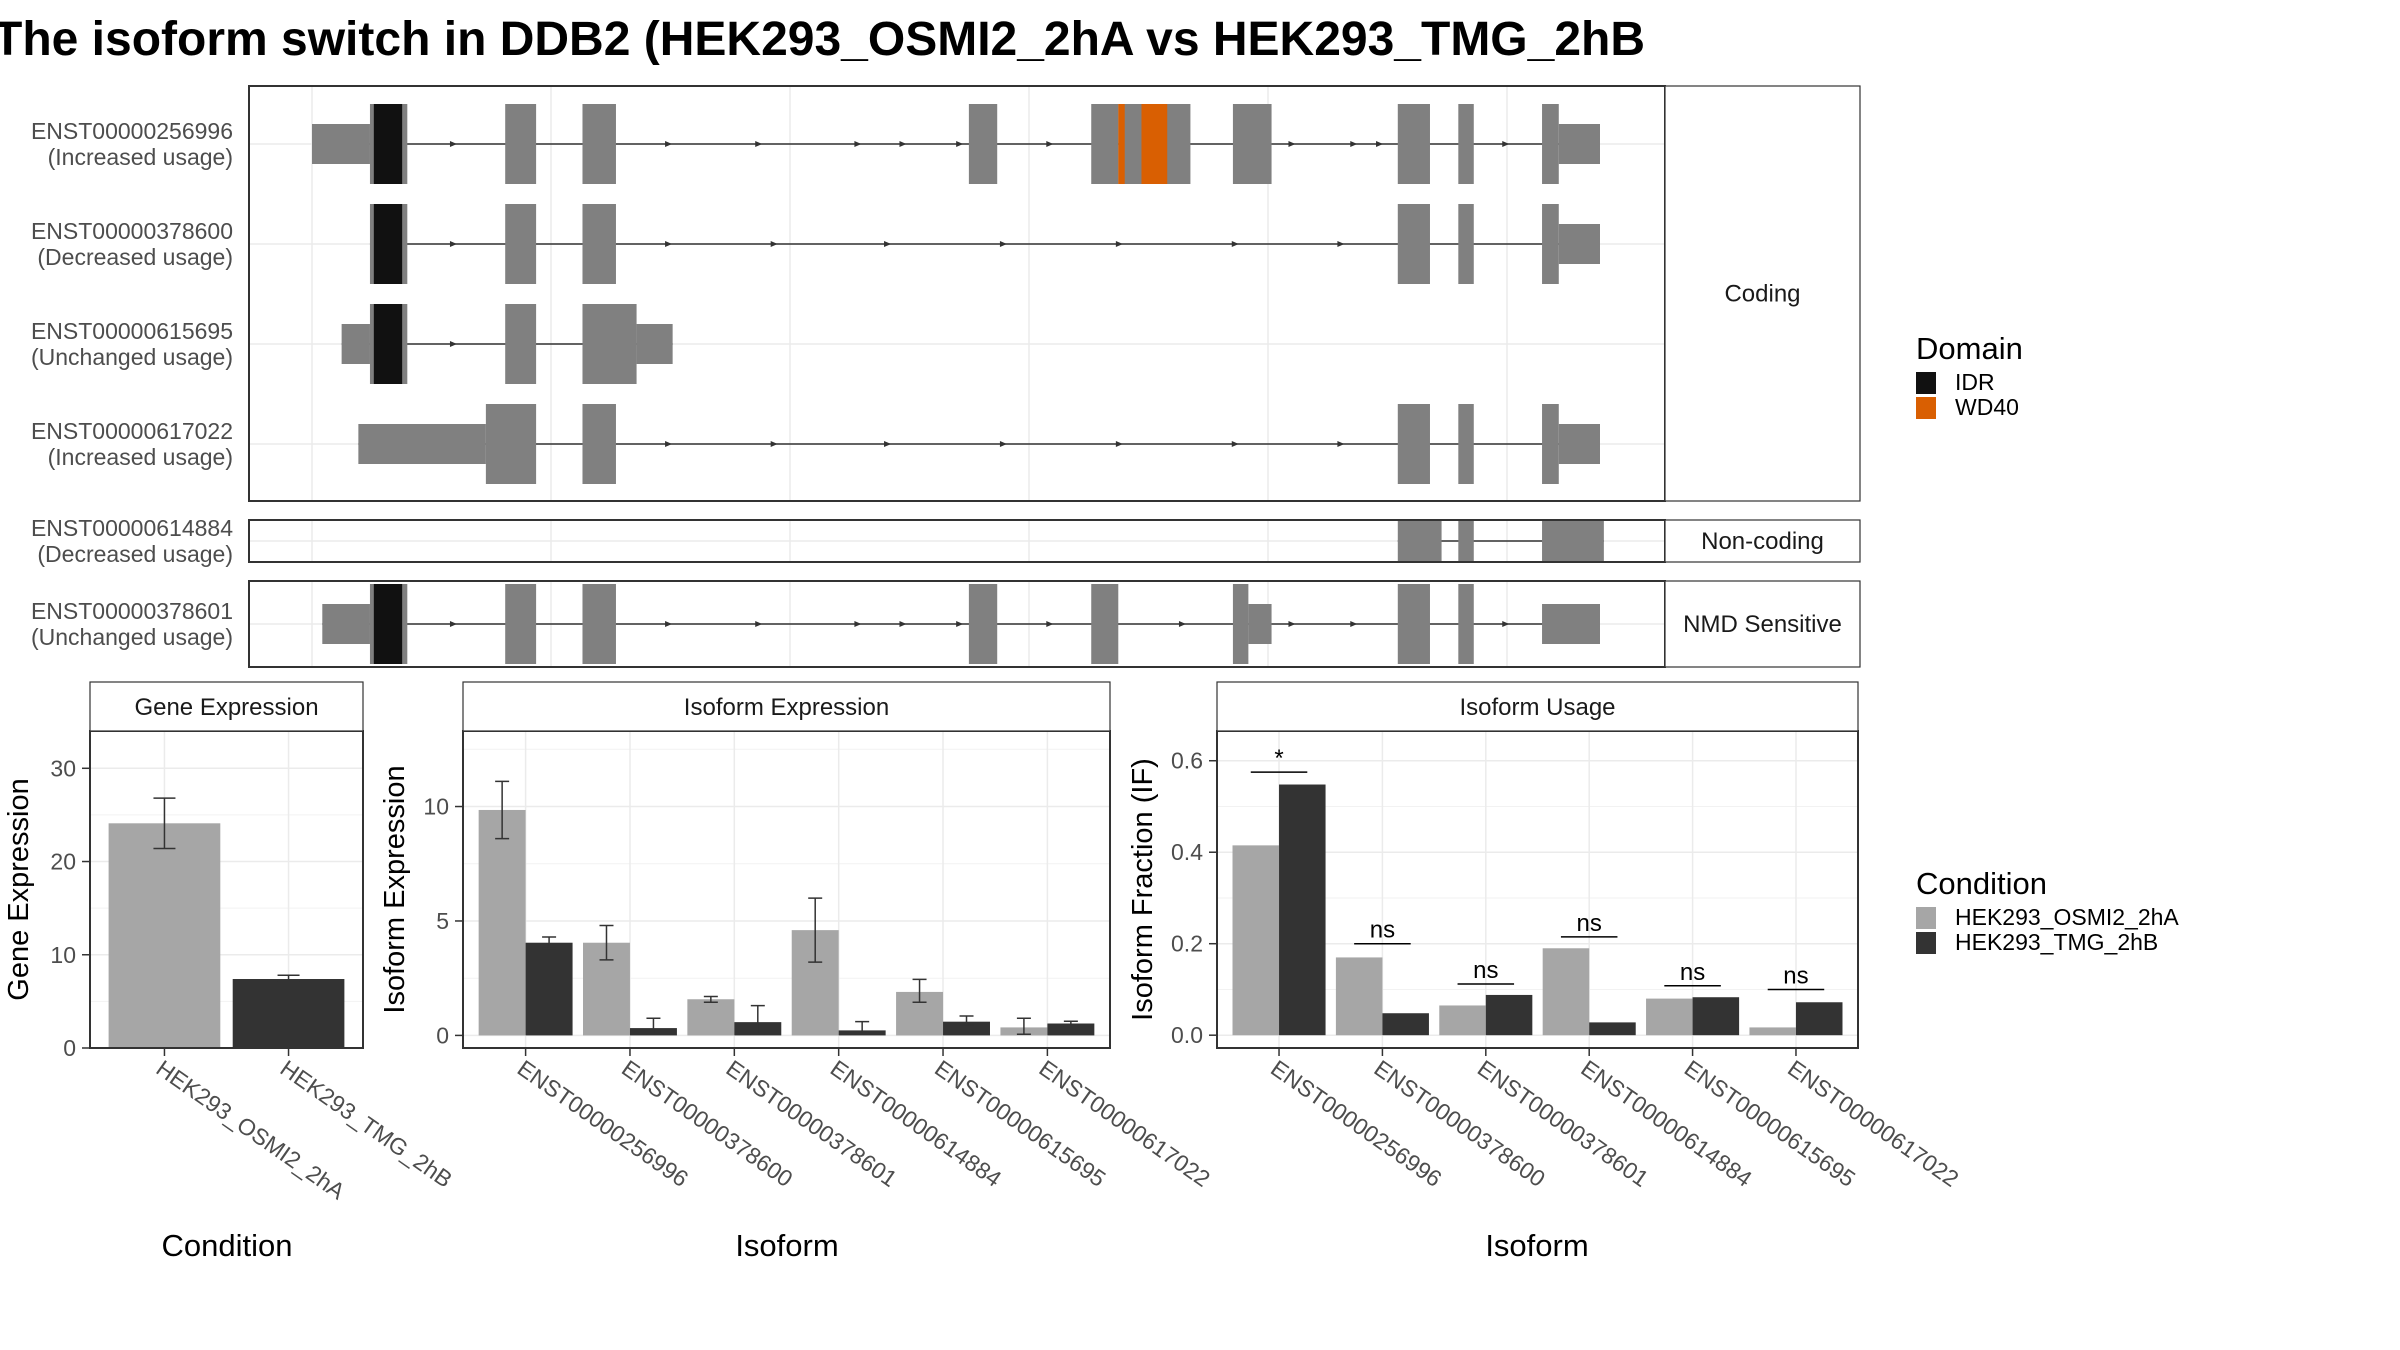 The width and height of the screenshot is (2400, 1350). Describe the element at coordinates (1278, 758) in the screenshot. I see `significance-label: *` at that location.